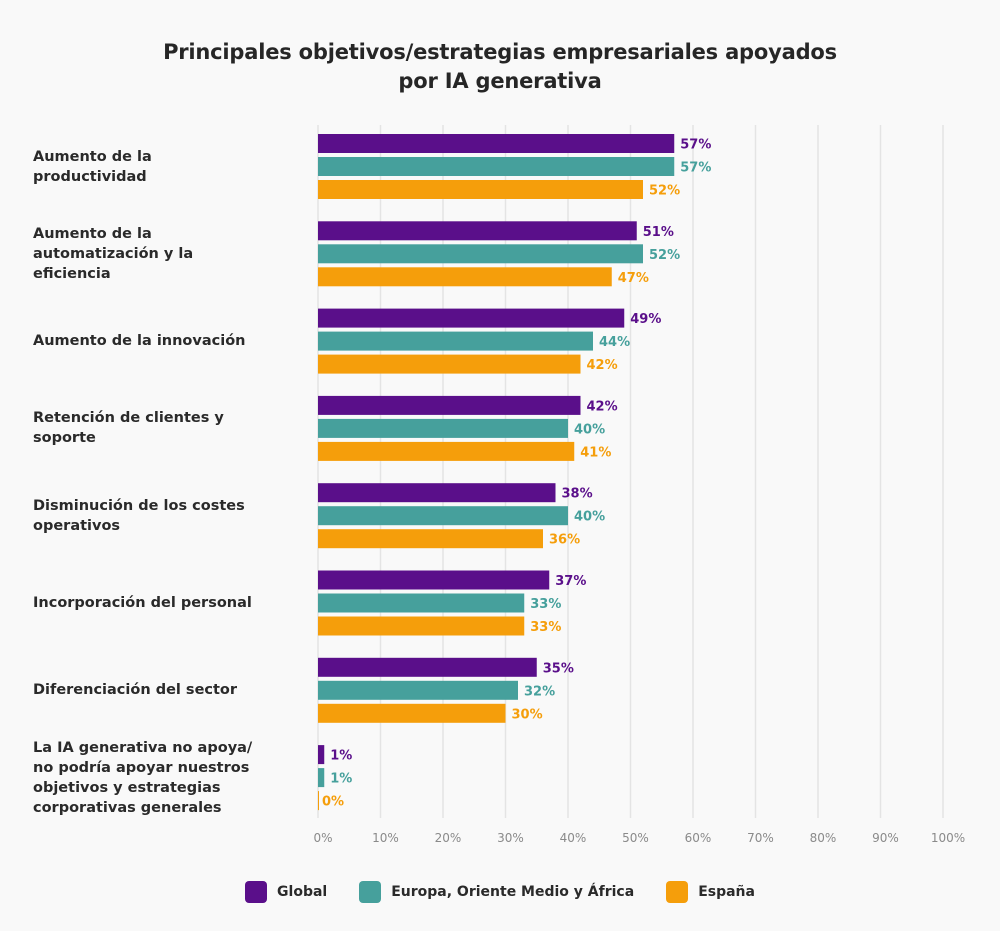  Describe the element at coordinates (385, 838) in the screenshot. I see `x-tick-label: 10%` at that location.